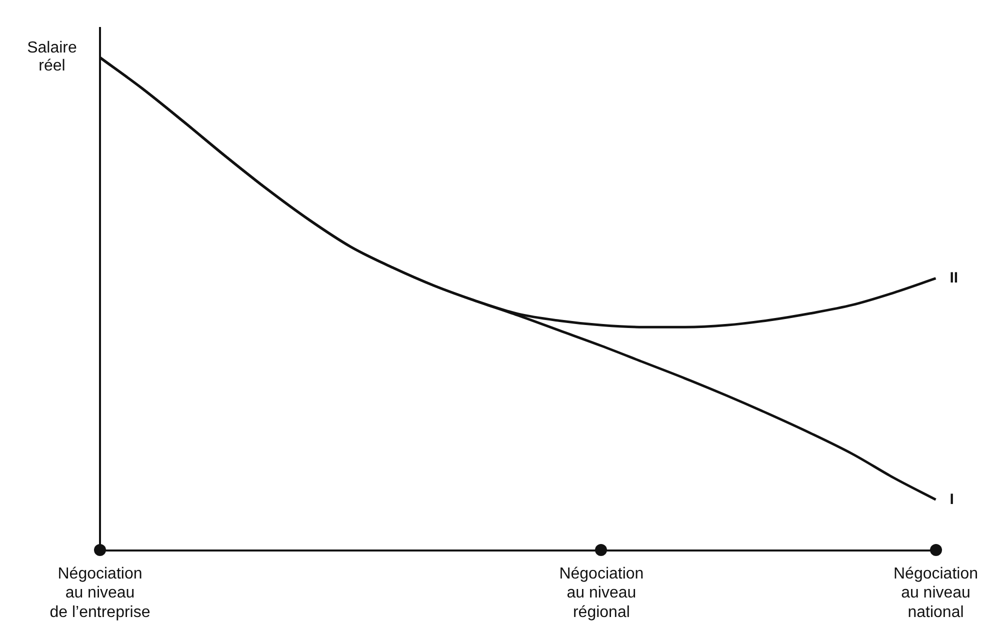 This screenshot has width=1000, height=644. What do you see at coordinates (952, 499) in the screenshot?
I see `series-label: I` at bounding box center [952, 499].